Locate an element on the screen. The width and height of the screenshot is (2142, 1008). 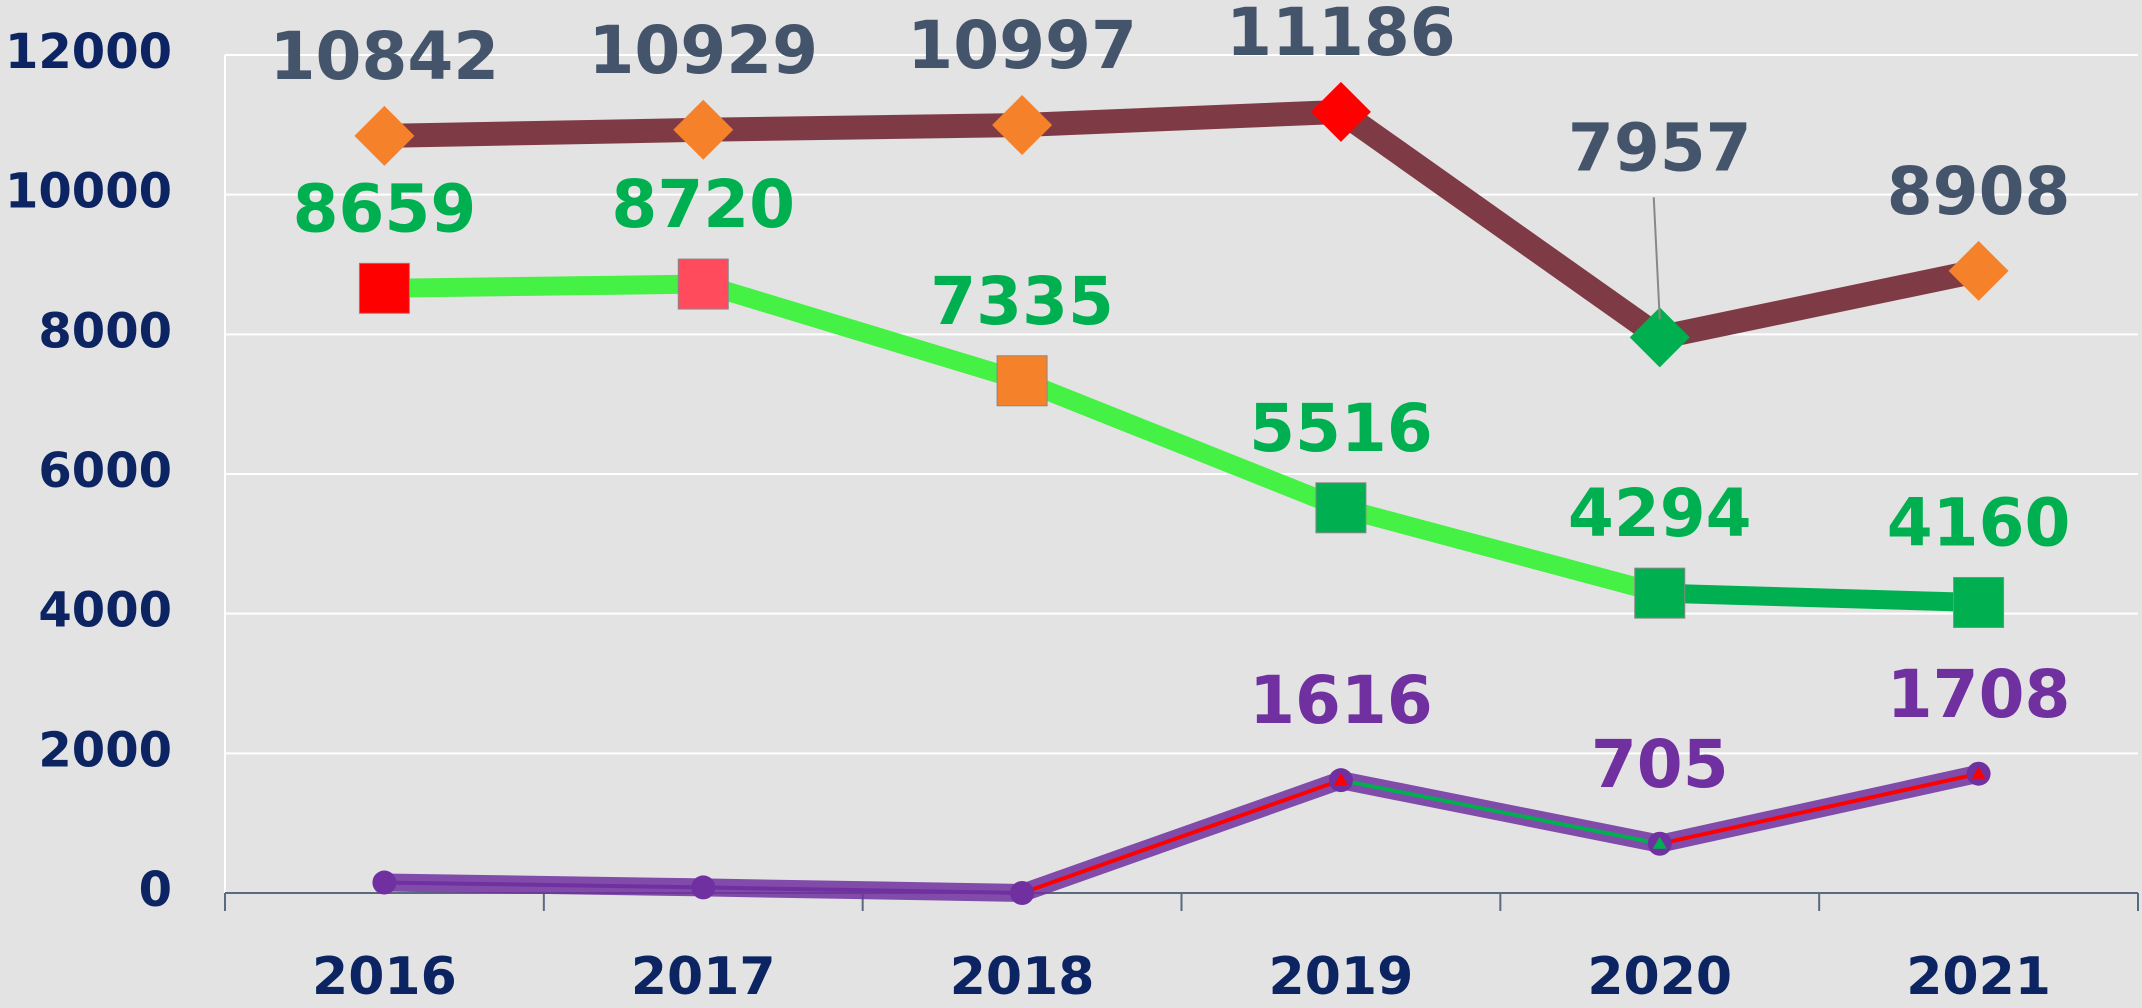
x-tick-label: 2017 is located at coordinates (703, 977).